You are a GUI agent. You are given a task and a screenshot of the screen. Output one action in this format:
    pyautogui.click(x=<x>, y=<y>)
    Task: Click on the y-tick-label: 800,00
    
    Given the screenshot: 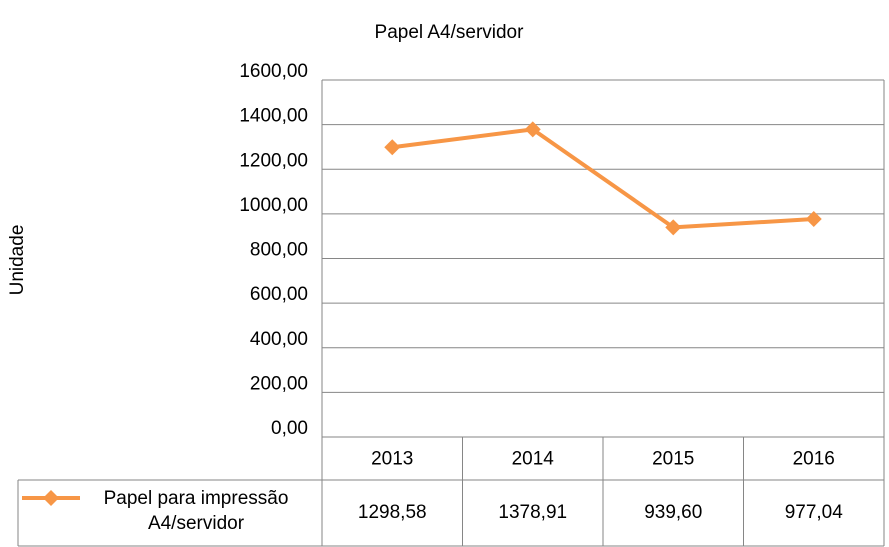 What is the action you would take?
    pyautogui.click(x=279, y=250)
    